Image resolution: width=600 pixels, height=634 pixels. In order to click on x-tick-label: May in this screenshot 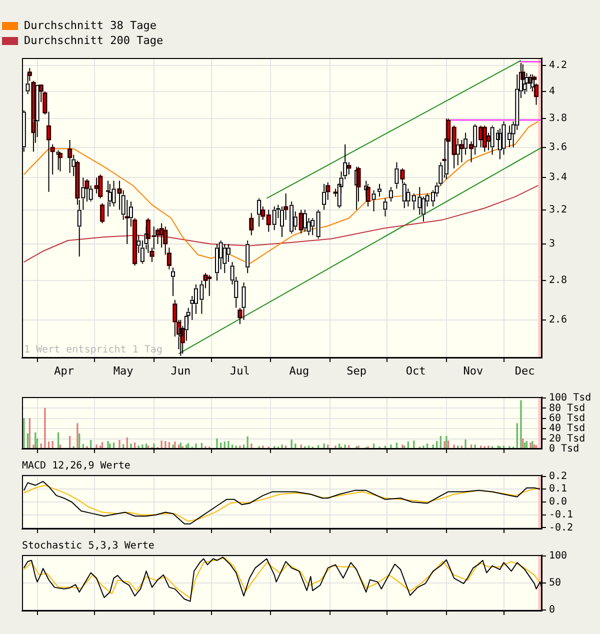, I will do `click(123, 371)`.